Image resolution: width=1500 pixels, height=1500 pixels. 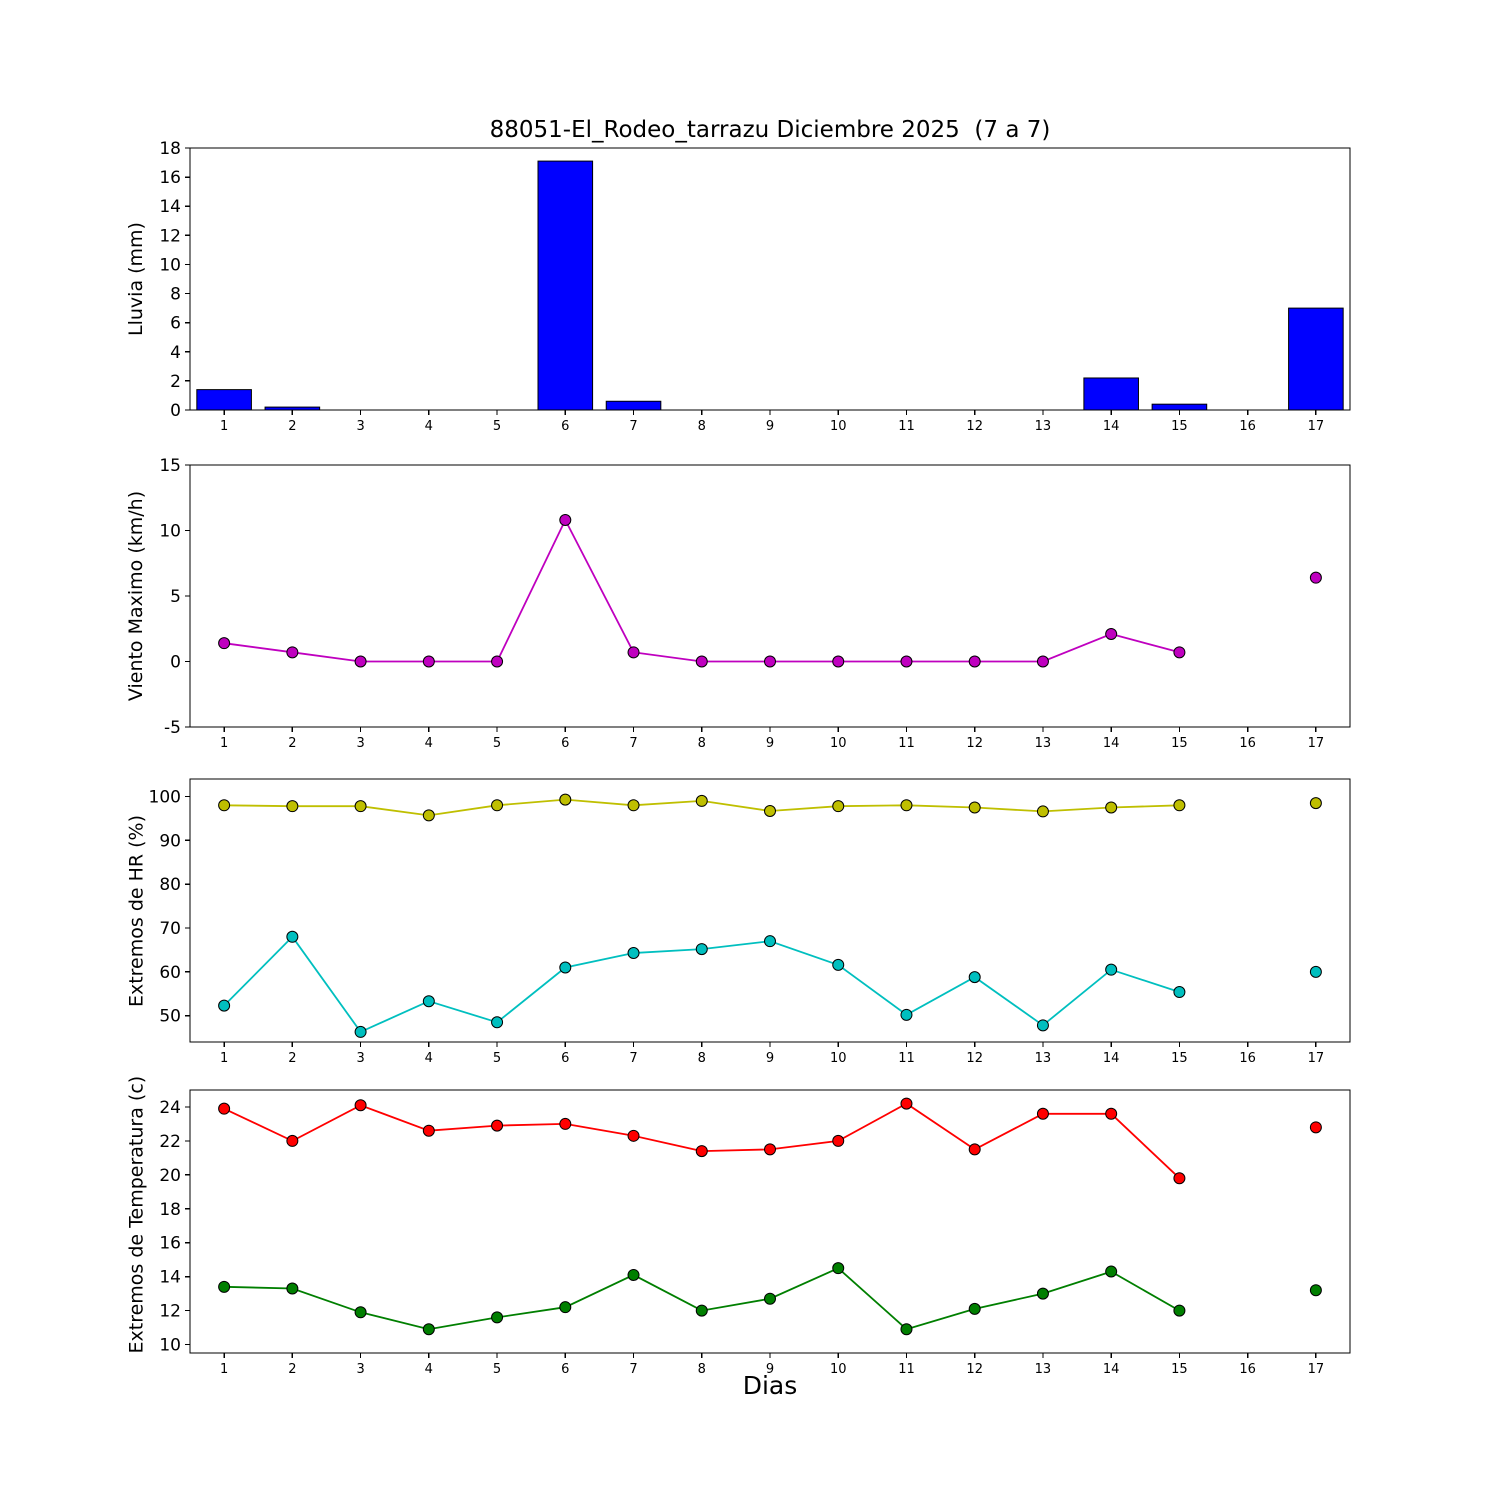 I want to click on x-tick-label: 5, so click(x=497, y=426).